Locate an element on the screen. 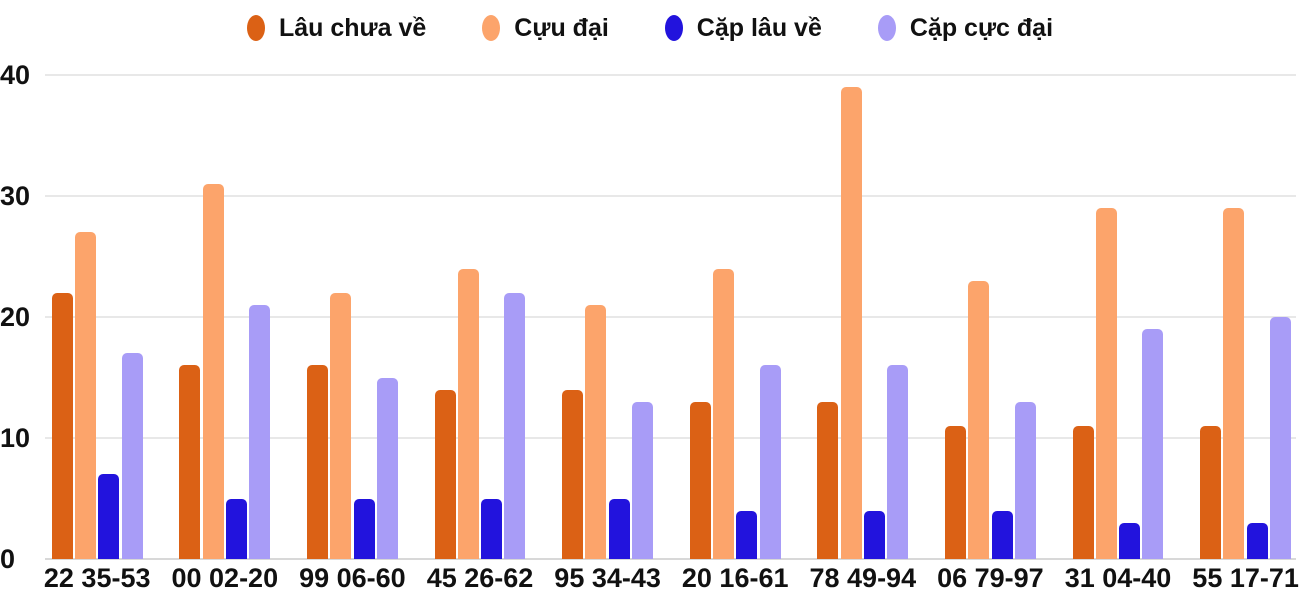  legend-item-cap-cuc-ai: Cặp cực đại is located at coordinates (965, 28).